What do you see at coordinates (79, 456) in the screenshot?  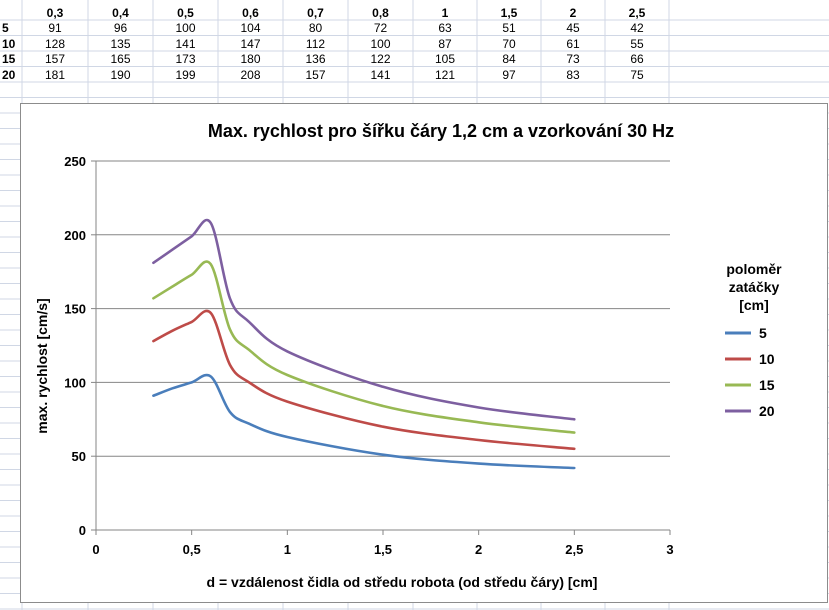 I see `y-tick-label: 50` at bounding box center [79, 456].